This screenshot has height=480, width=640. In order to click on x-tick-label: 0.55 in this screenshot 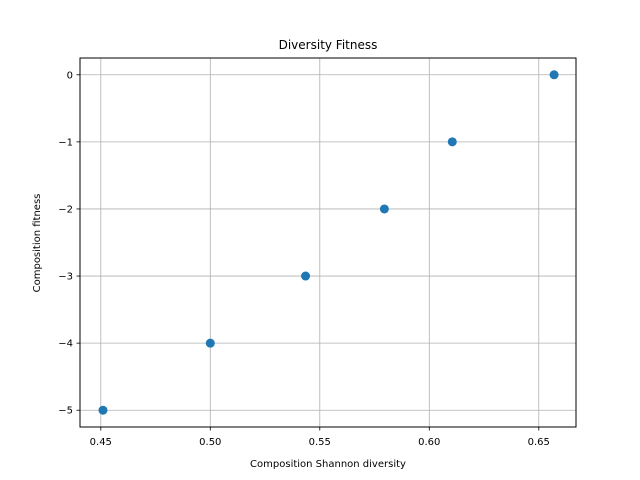, I will do `click(320, 442)`.